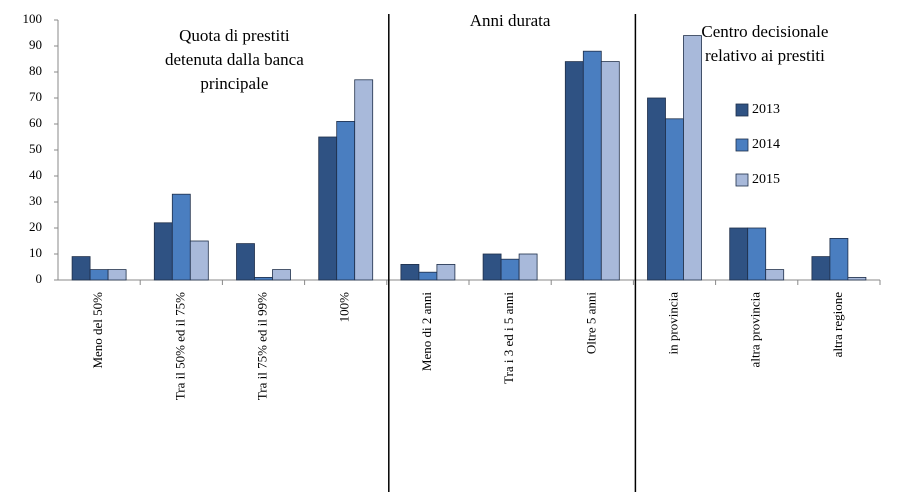 Image resolution: width=922 pixels, height=495 pixels. What do you see at coordinates (234, 35) in the screenshot?
I see `section-title: Quota di prestiti` at bounding box center [234, 35].